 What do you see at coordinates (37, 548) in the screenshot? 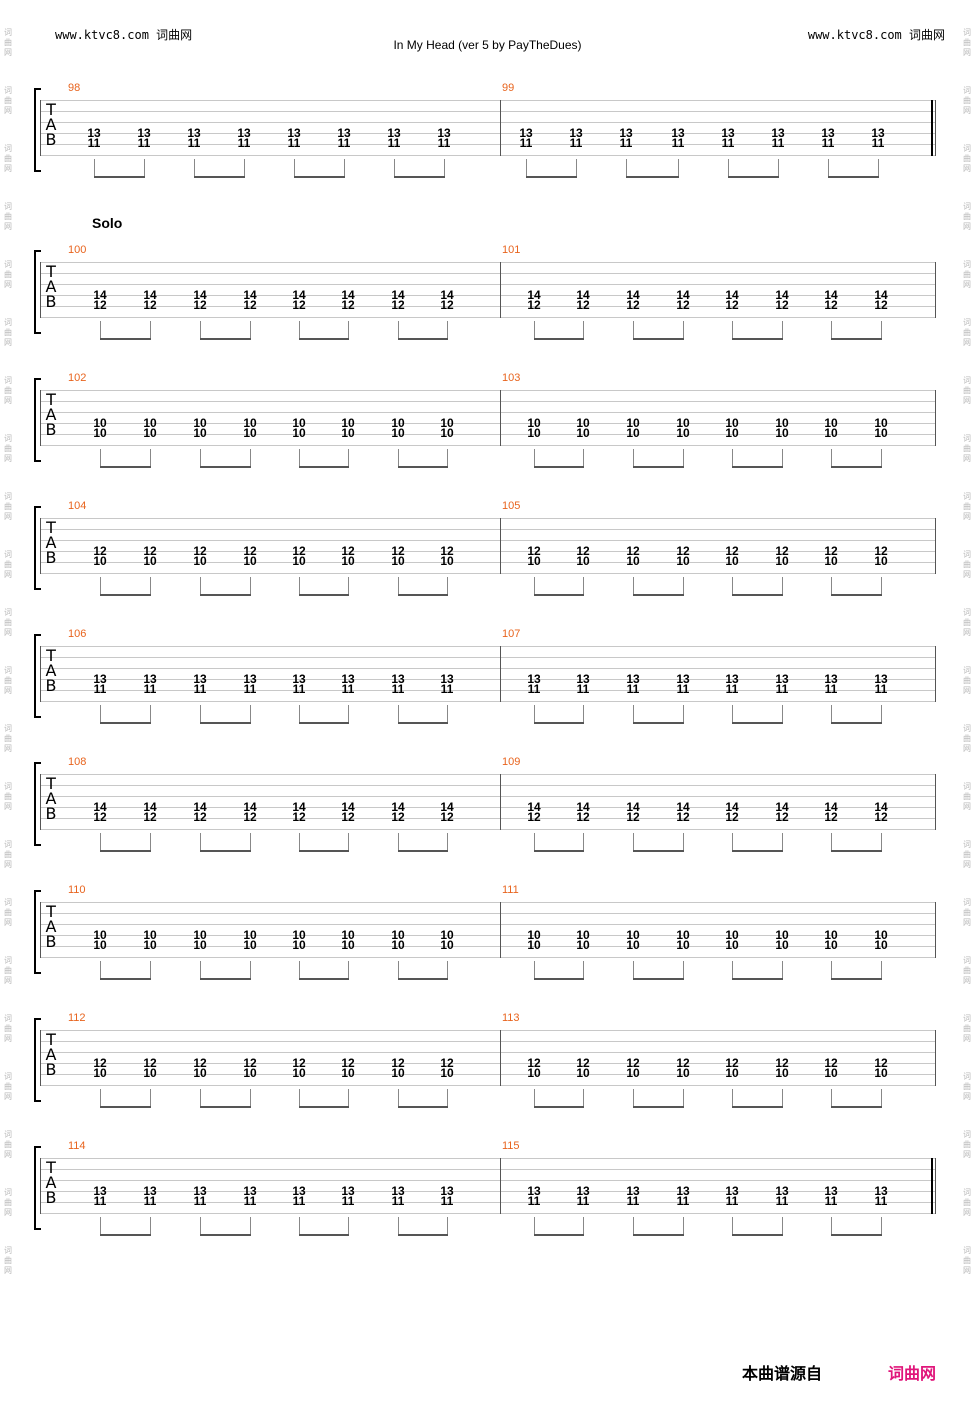
I see `system-bracket` at bounding box center [37, 548].